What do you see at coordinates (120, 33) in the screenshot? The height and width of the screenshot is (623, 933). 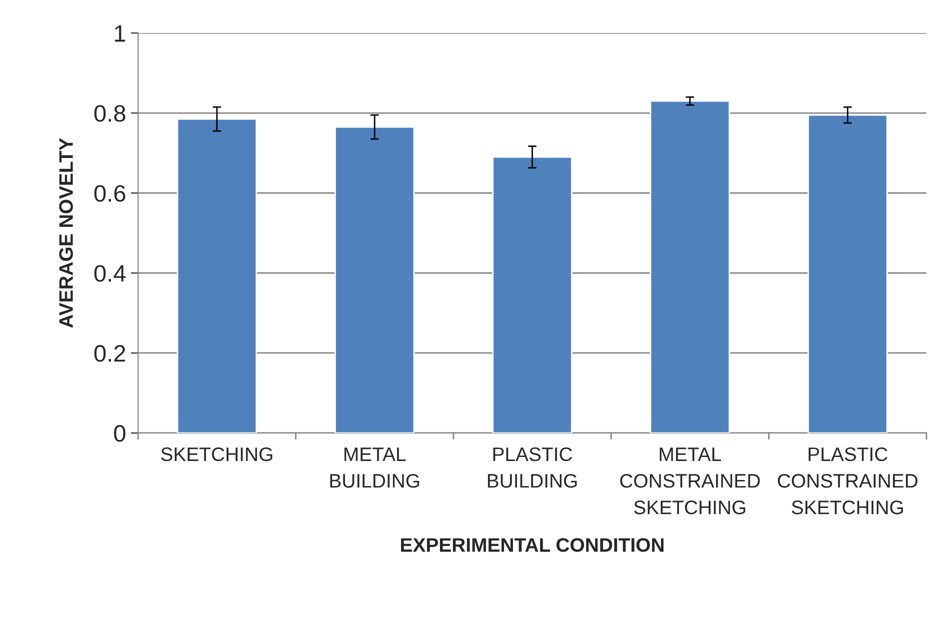 I see `y-tick-label: 1` at bounding box center [120, 33].